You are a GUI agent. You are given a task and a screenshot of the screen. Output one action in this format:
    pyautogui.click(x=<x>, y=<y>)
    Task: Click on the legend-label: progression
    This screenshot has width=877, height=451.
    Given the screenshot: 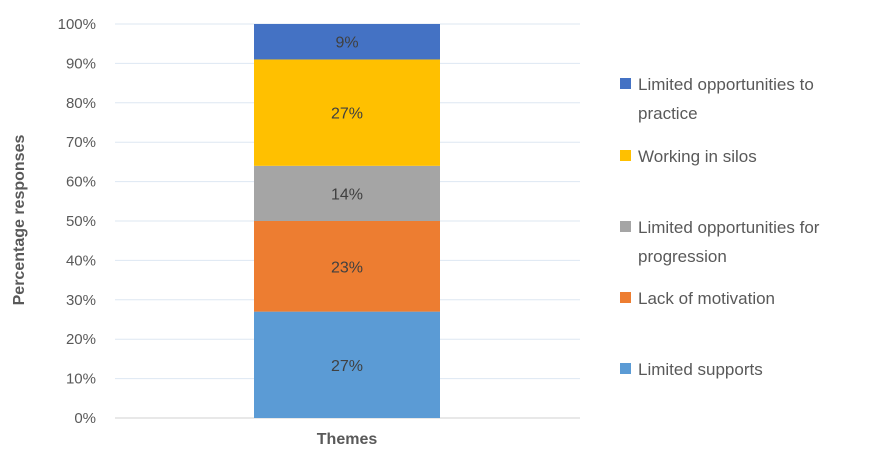 What is the action you would take?
    pyautogui.click(x=682, y=256)
    